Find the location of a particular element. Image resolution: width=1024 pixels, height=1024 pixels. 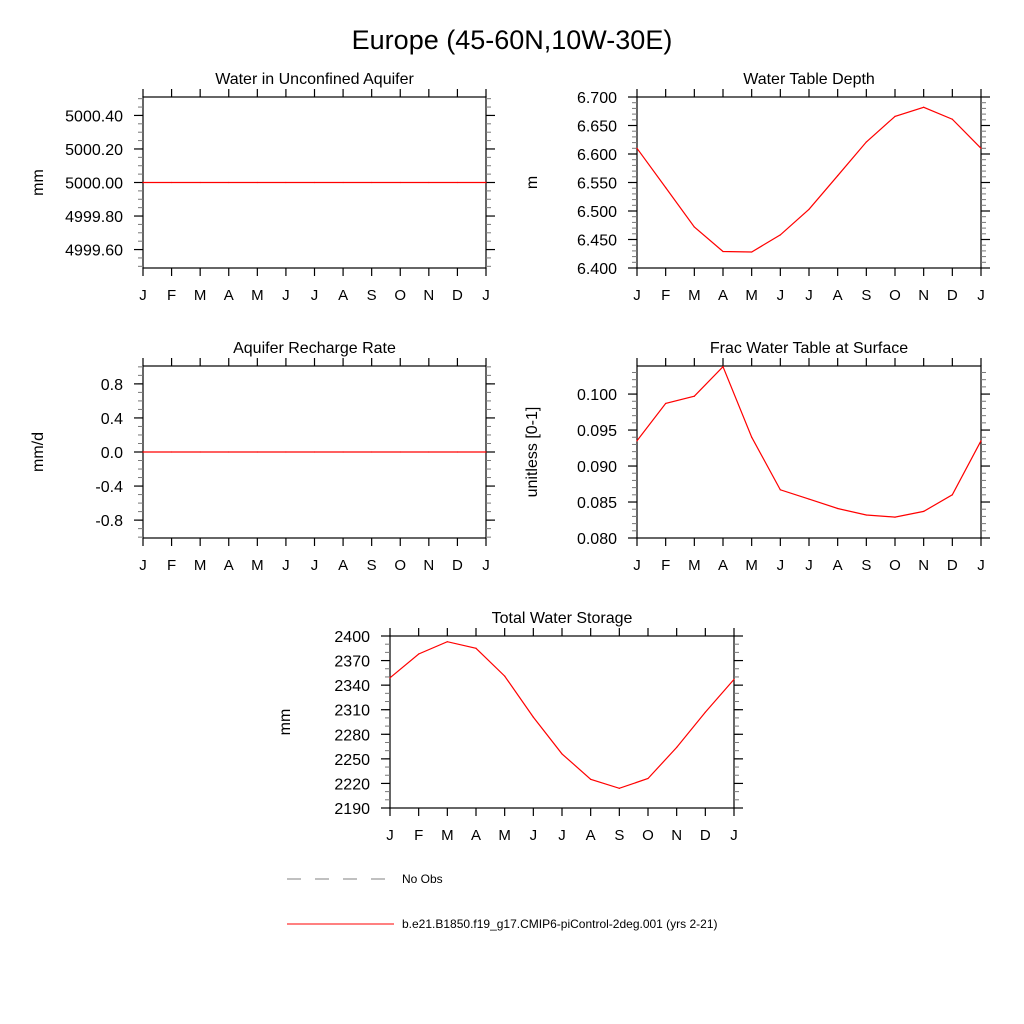

y-tick-label: 2310 is located at coordinates (352, 711).